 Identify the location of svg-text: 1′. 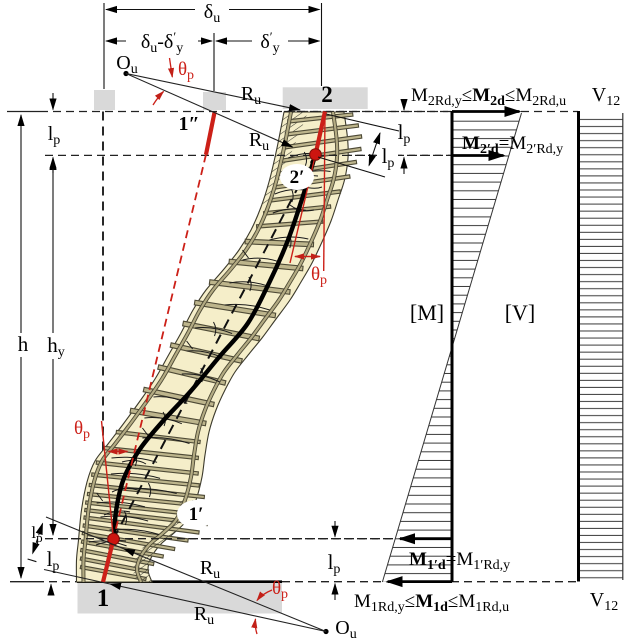
(196, 514).